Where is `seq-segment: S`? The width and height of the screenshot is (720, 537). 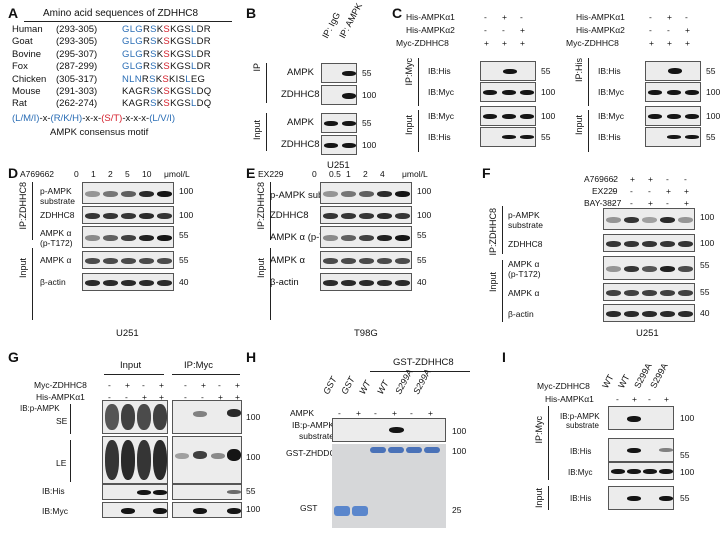 seq-segment: S is located at coordinates (167, 29).